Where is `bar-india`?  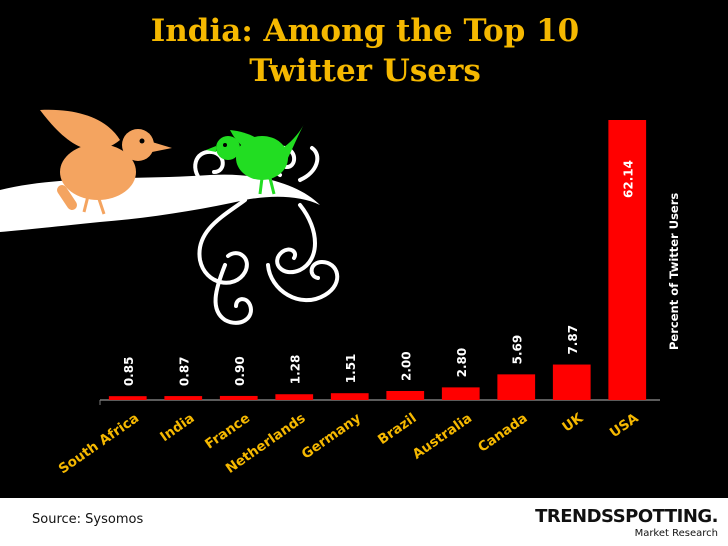
bar-india is located at coordinates (183, 398).